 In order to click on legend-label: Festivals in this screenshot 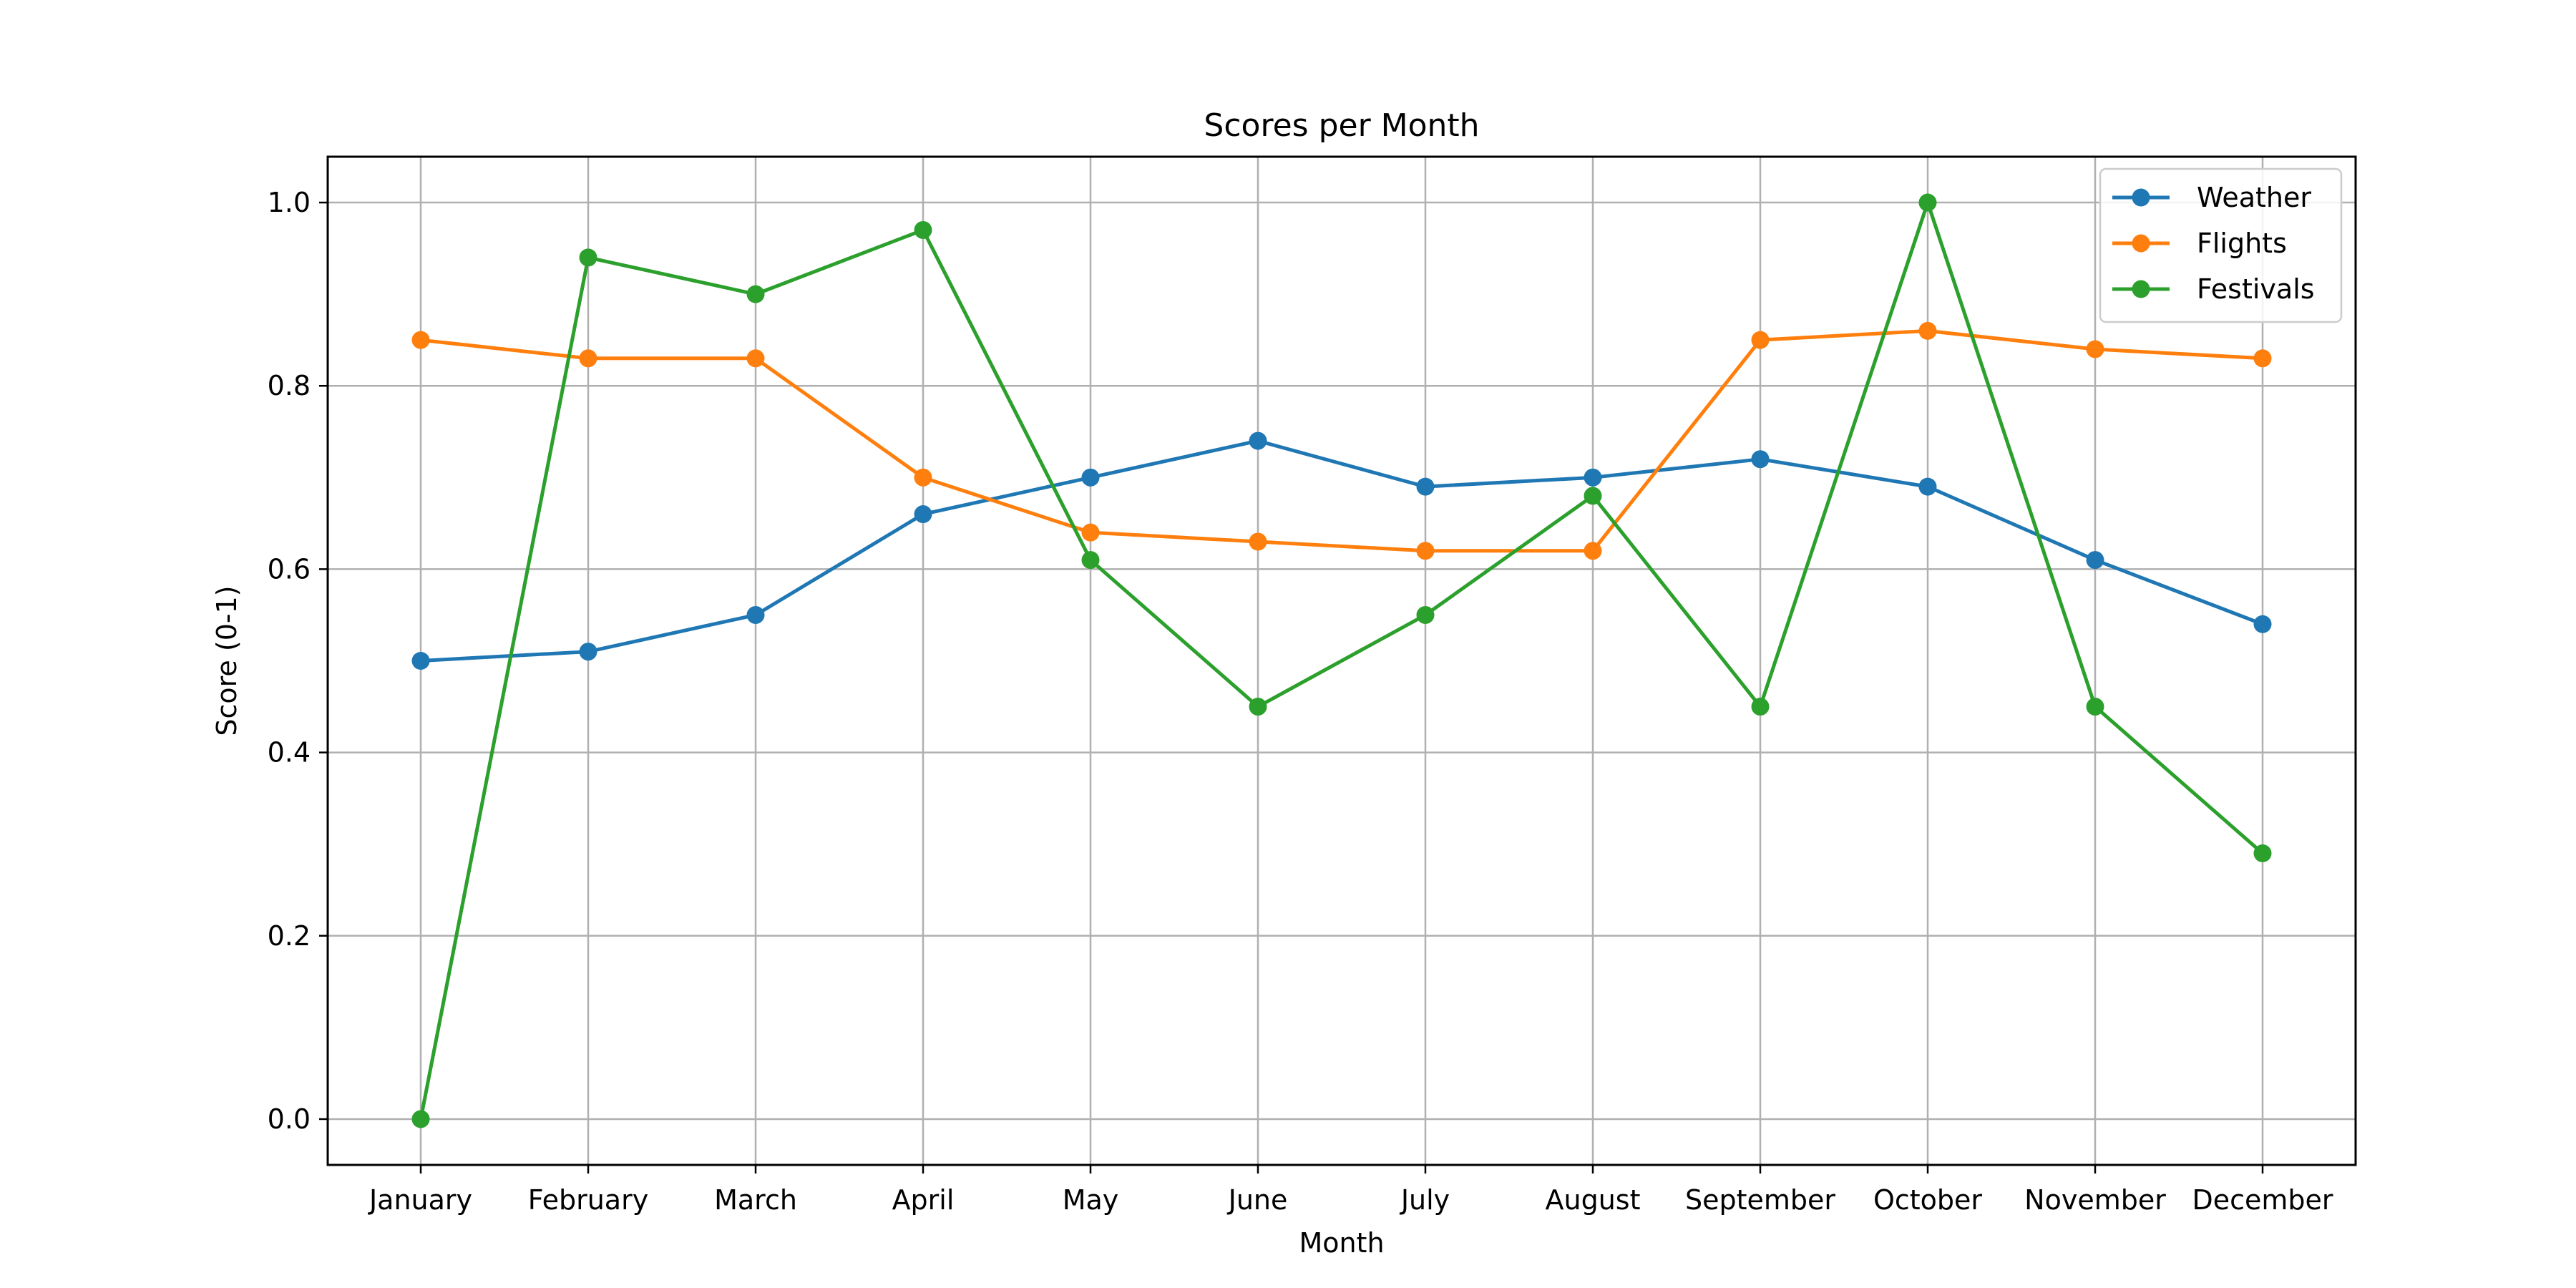, I will do `click(2256, 289)`.